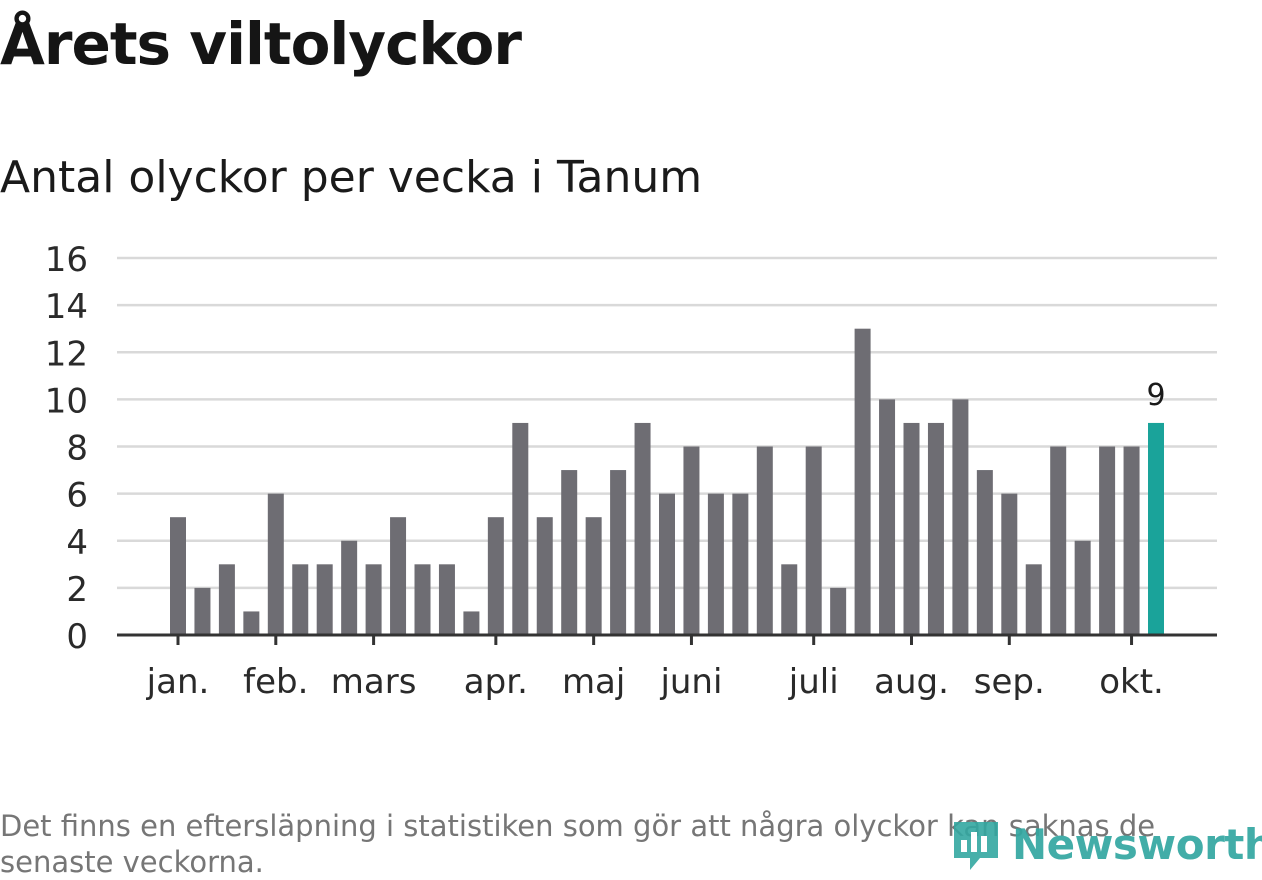 Image resolution: width=1262 pixels, height=880 pixels. Describe the element at coordinates (813, 682) in the screenshot. I see `x-tick-label-juli: juli` at that location.